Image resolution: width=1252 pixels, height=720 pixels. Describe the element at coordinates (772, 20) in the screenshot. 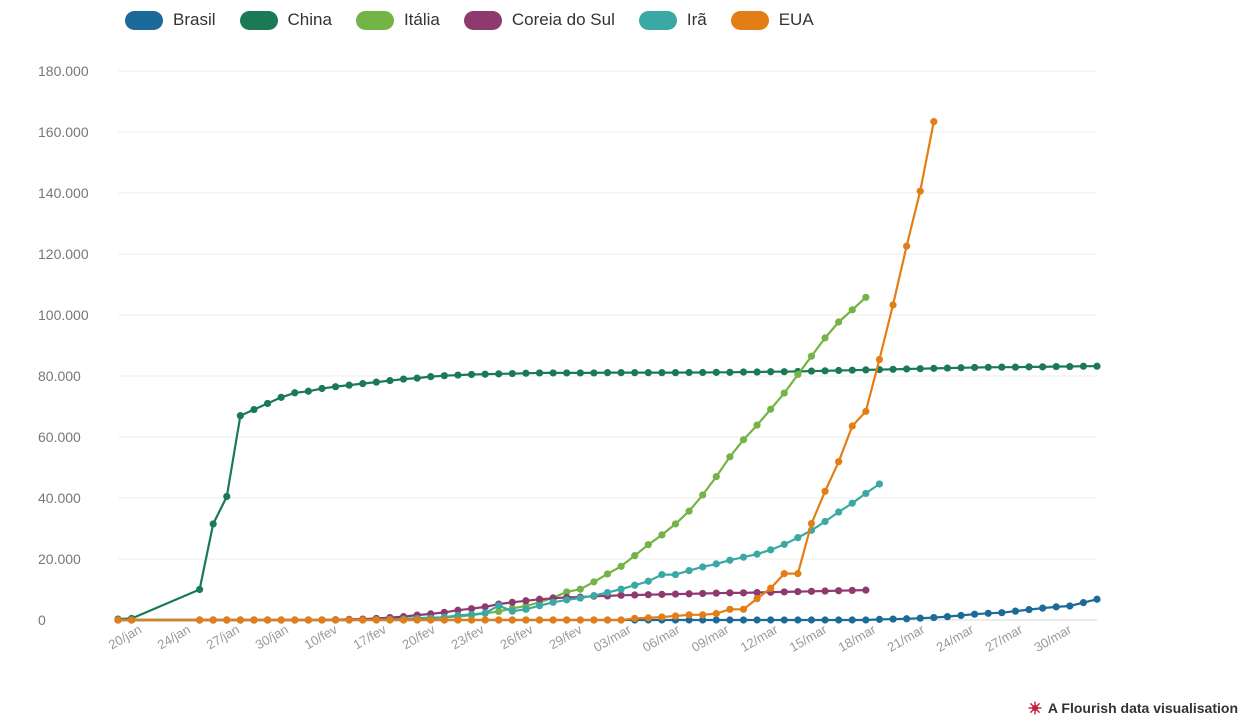

I see `legend-item: EUA` at that location.